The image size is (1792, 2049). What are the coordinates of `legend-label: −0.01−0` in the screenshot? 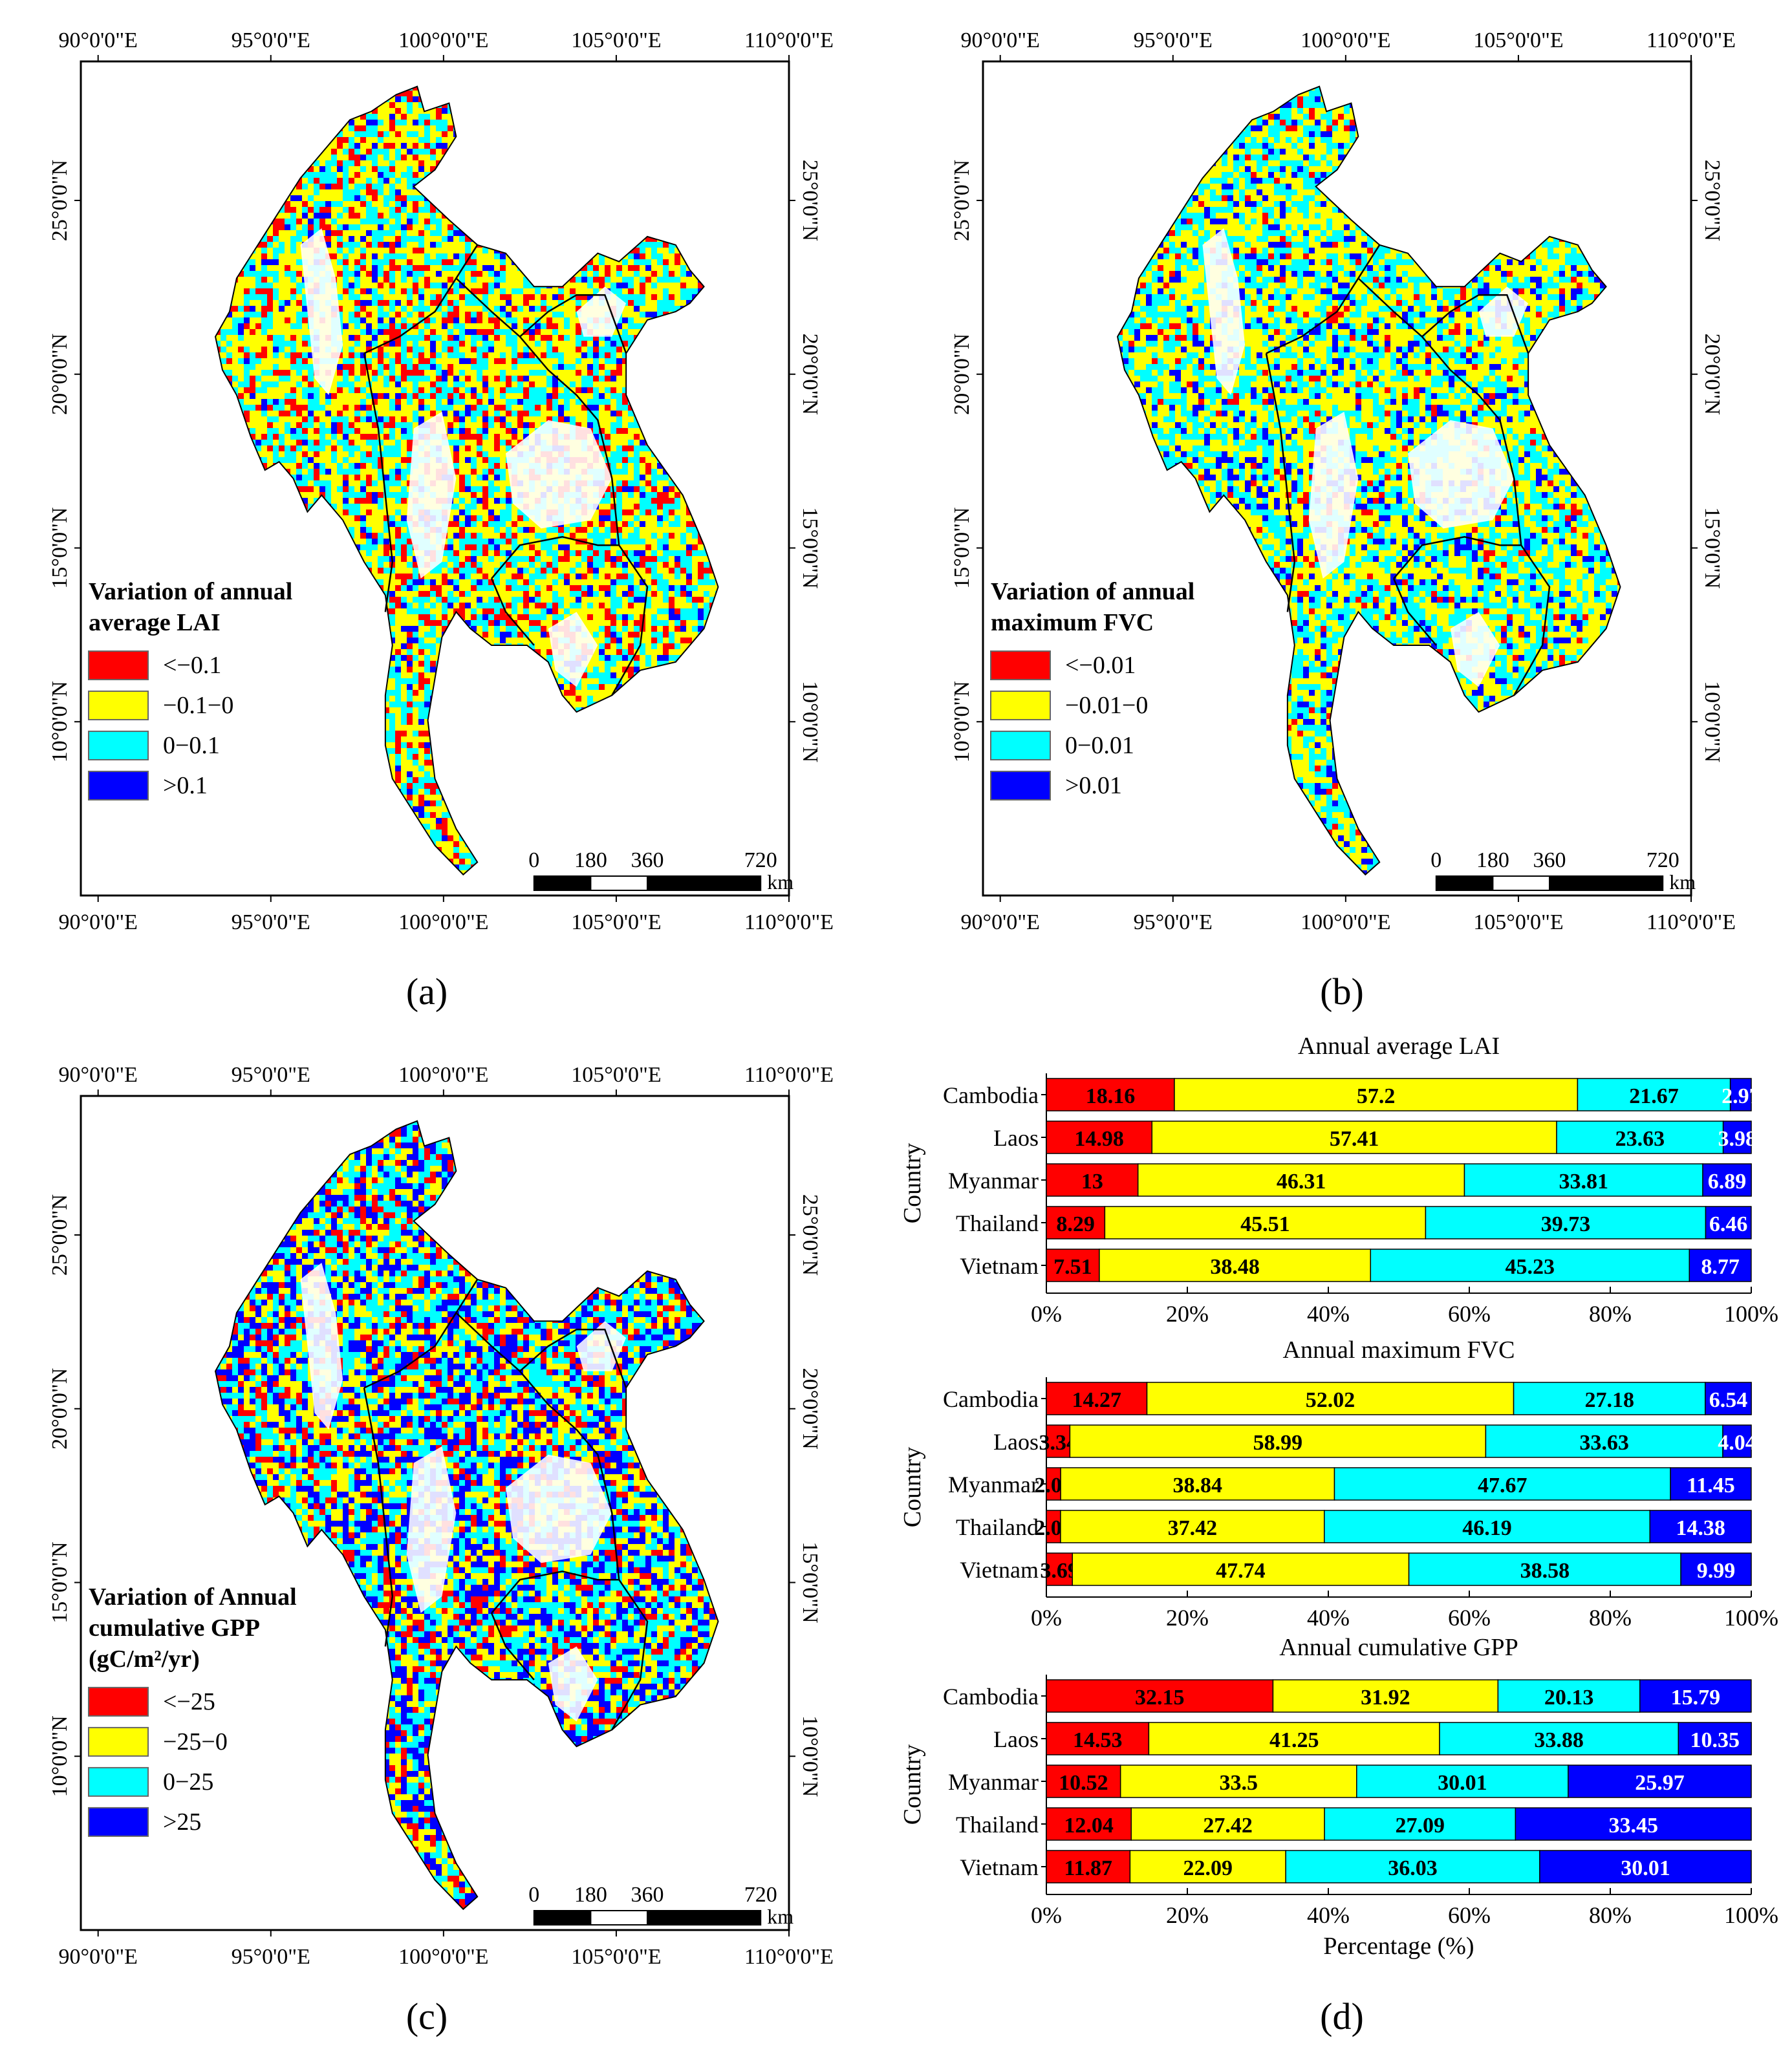 It's located at (1106, 705).